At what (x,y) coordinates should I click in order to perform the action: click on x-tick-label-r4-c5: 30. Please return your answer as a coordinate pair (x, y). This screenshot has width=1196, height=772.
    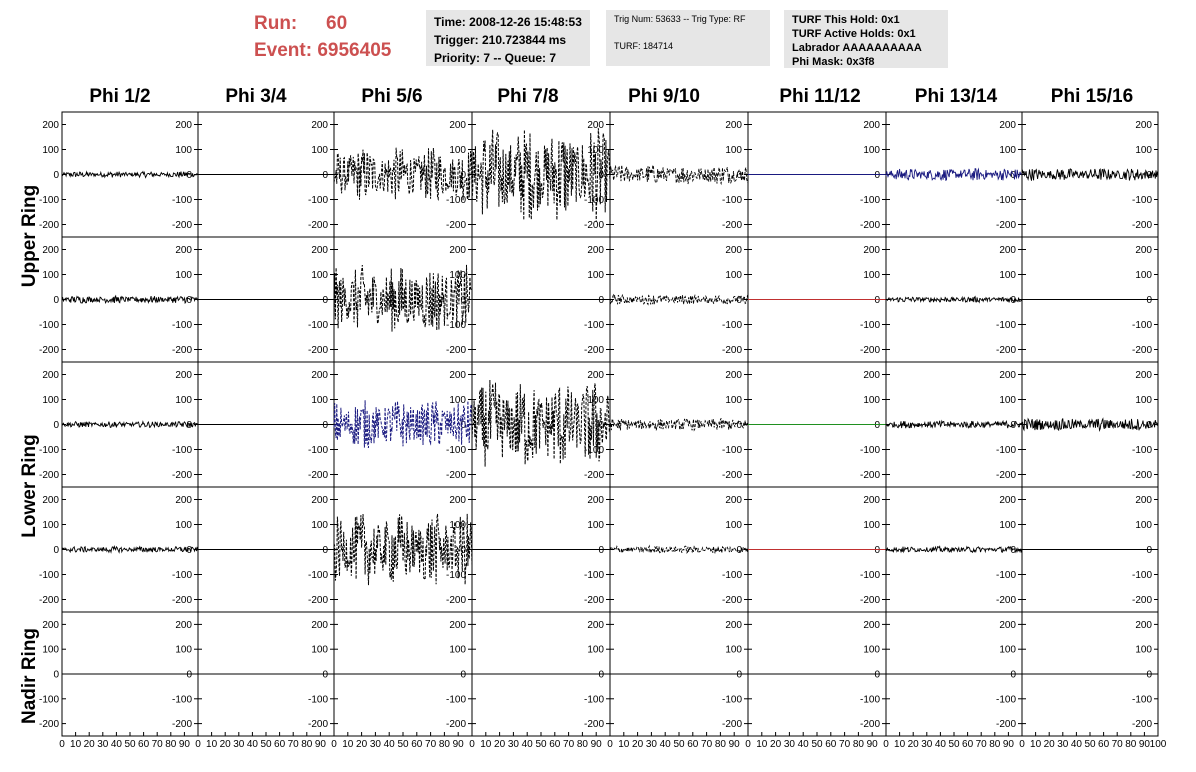
    Looking at the image, I should click on (790, 744).